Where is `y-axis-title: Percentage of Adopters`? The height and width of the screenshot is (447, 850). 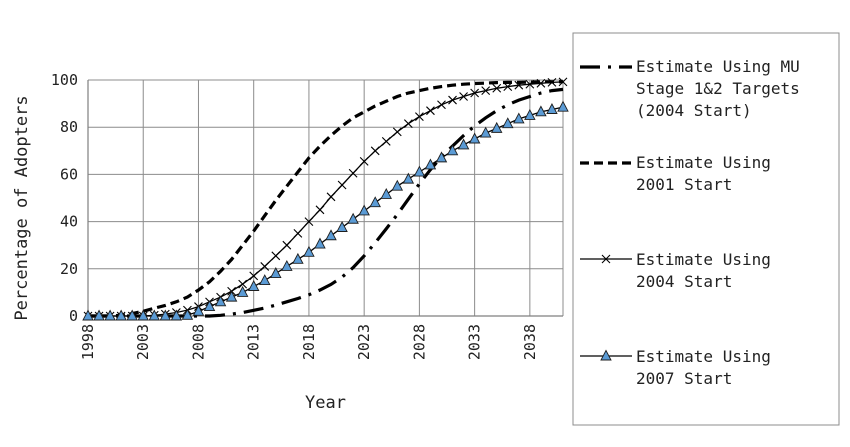 y-axis-title: Percentage of Adopters is located at coordinates (22, 207).